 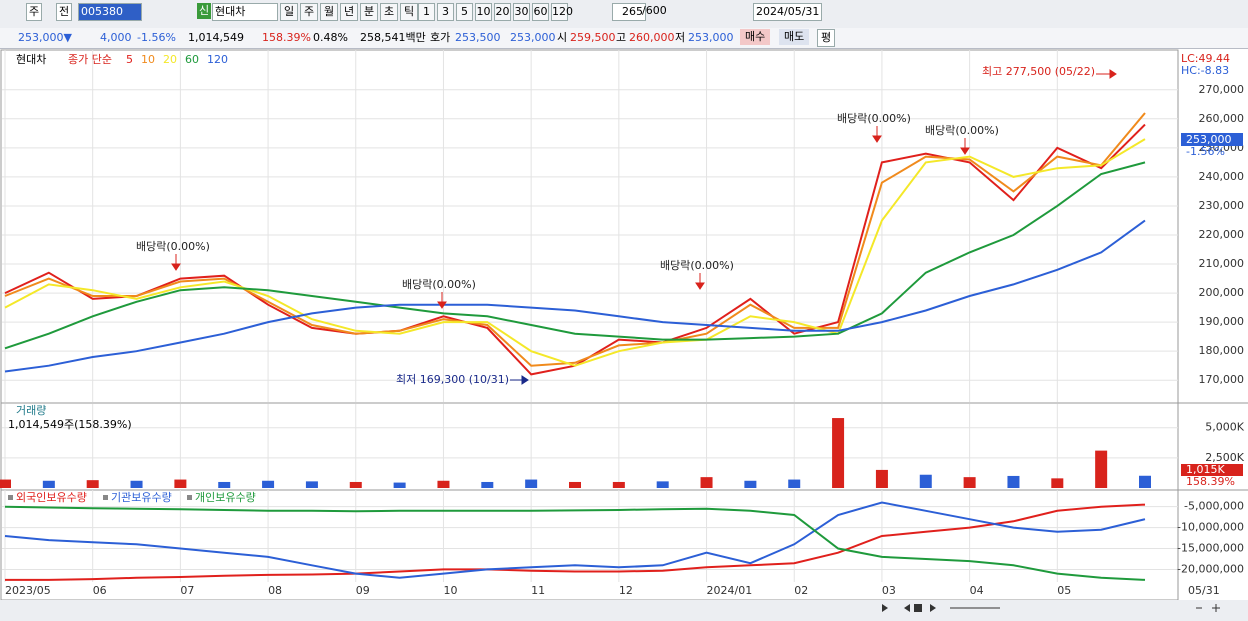 I want to click on scroll-controls, so click(x=1051, y=608).